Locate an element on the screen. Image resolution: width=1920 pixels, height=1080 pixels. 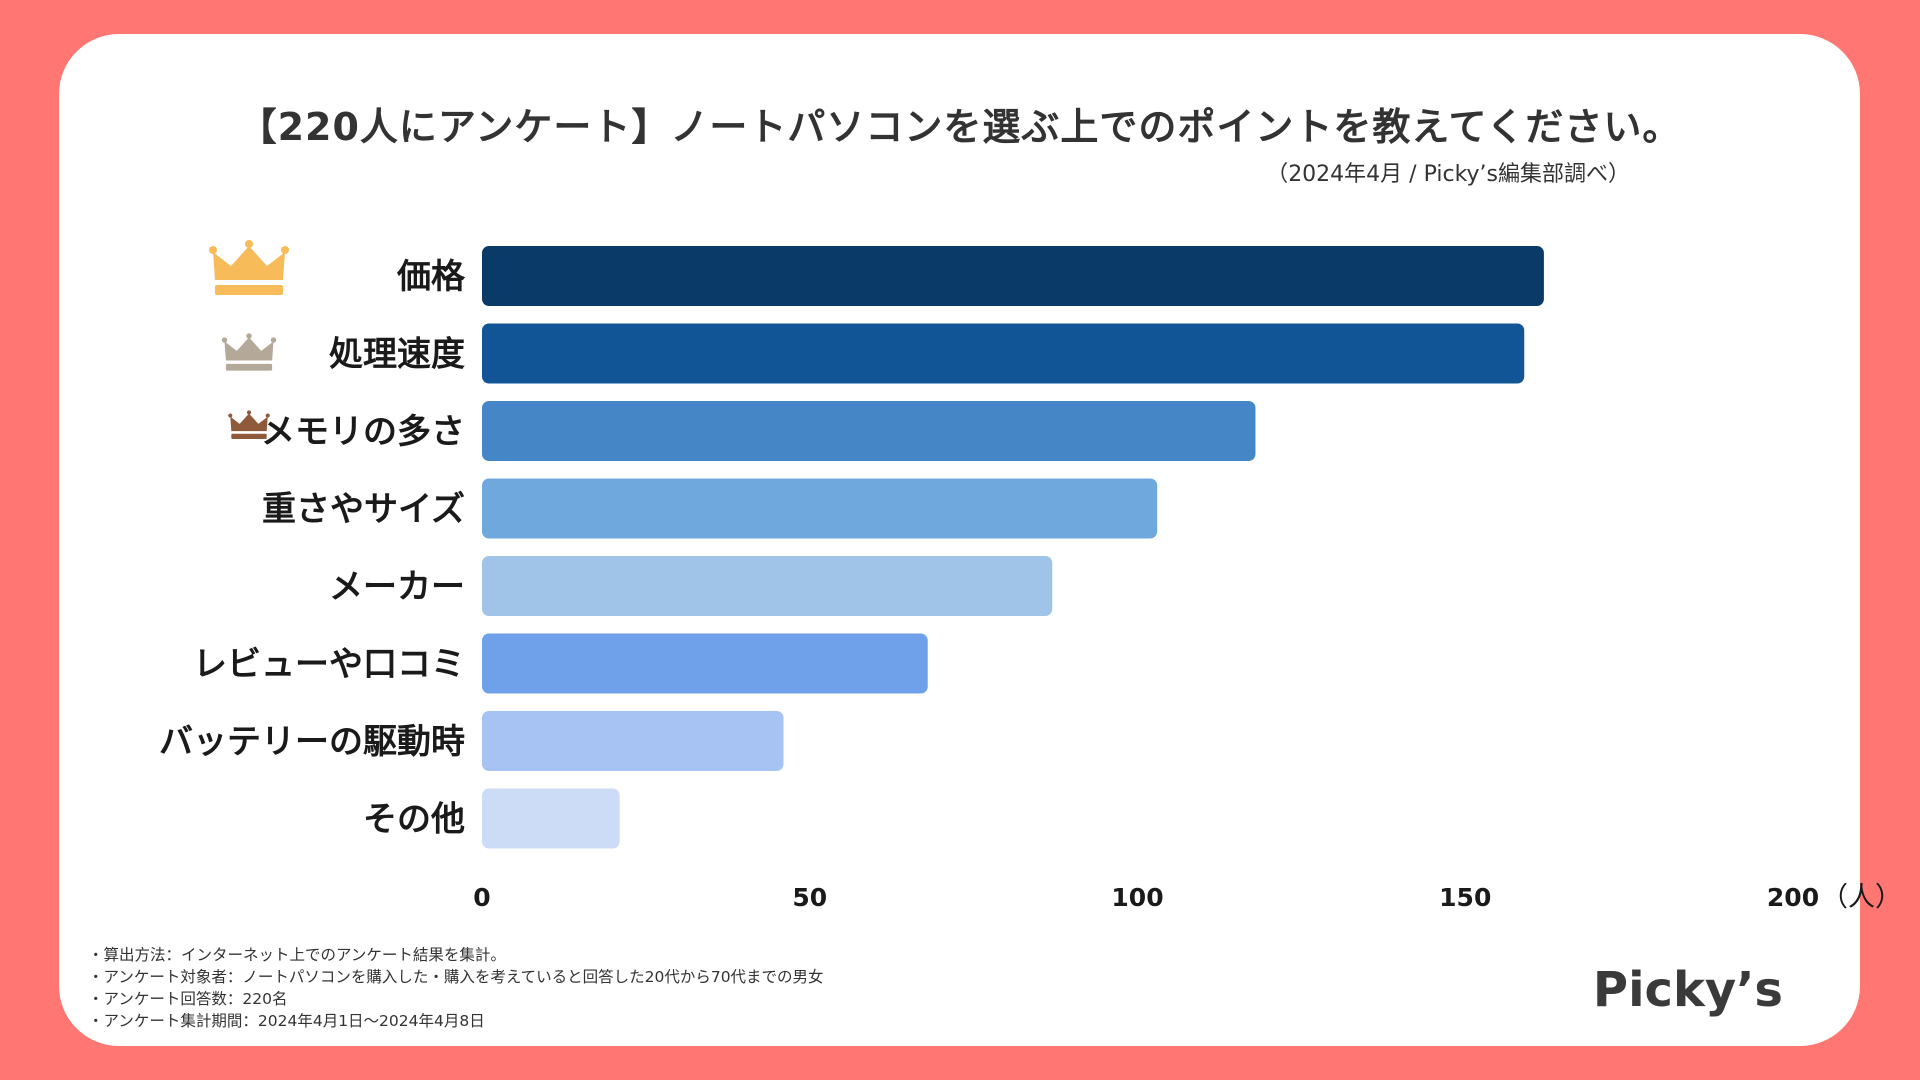
chart-subtitle: （2024年4月 / Picky’s編集部調べ） is located at coordinates (1448, 174).